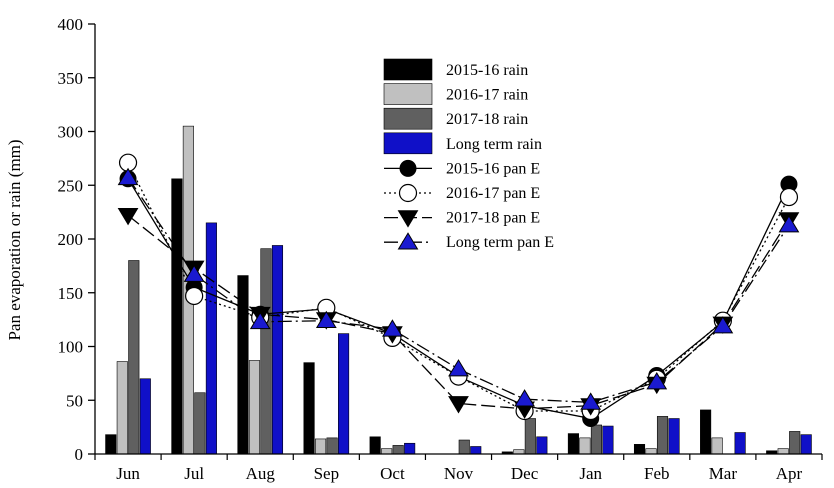  What do you see at coordinates (408, 219) in the screenshot?
I see `legend-marker-2017-18-pan-e` at bounding box center [408, 219].